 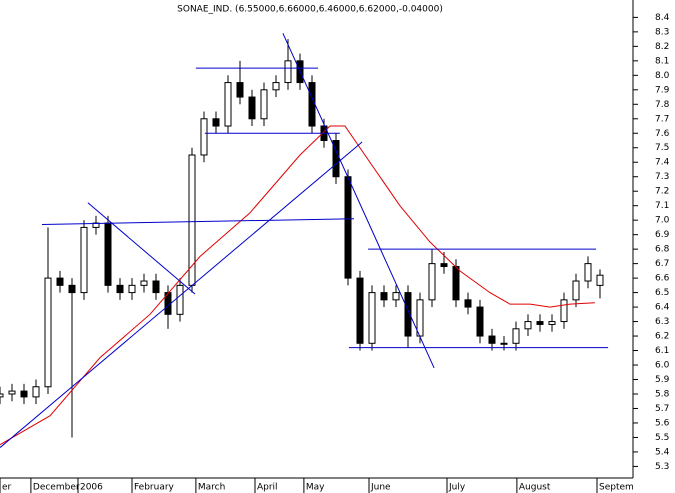 I want to click on y-tick-label: 7.0, so click(x=662, y=221).